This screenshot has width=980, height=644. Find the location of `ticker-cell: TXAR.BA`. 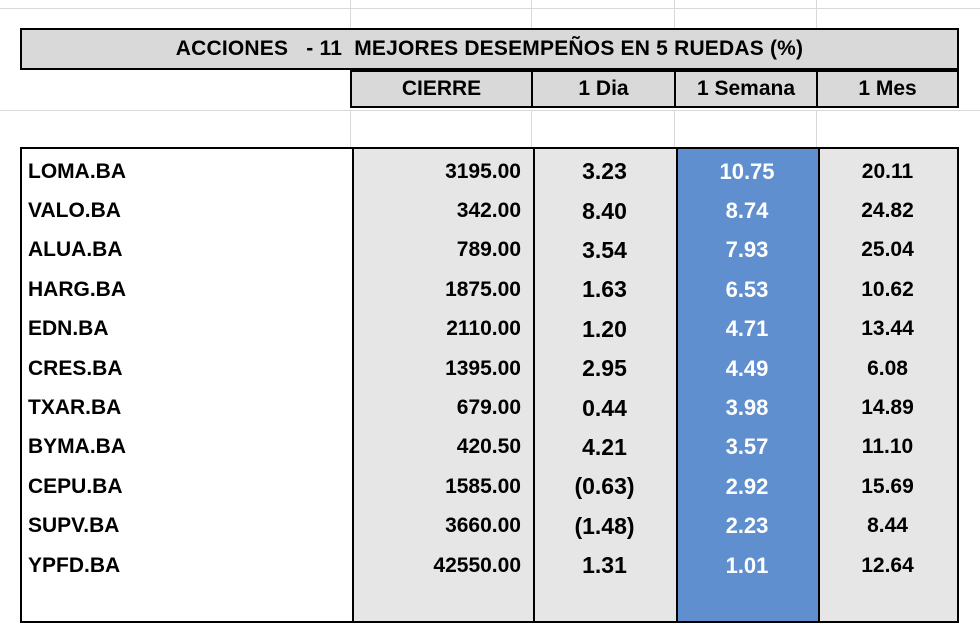

ticker-cell: TXAR.BA is located at coordinates (75, 408).